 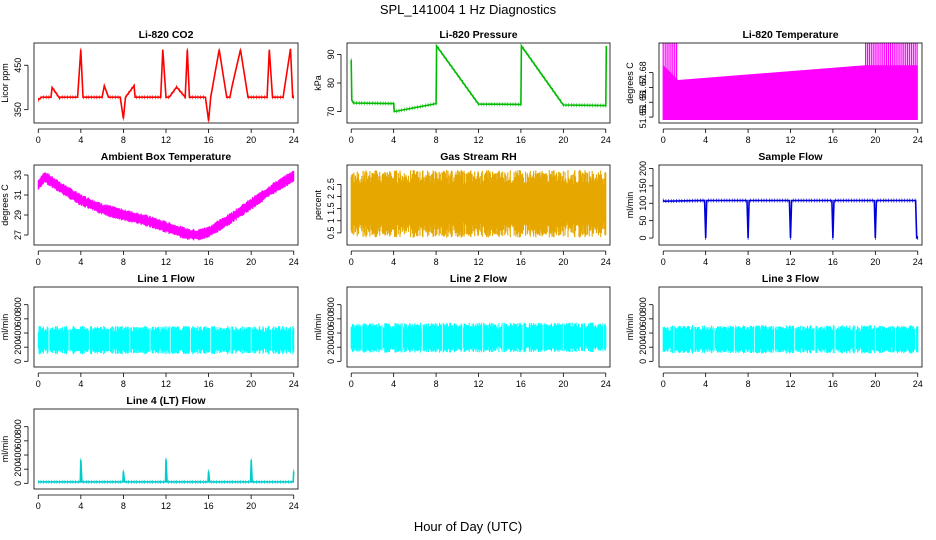 I want to click on panel-title: Li-820 Temperature, so click(x=790, y=35).